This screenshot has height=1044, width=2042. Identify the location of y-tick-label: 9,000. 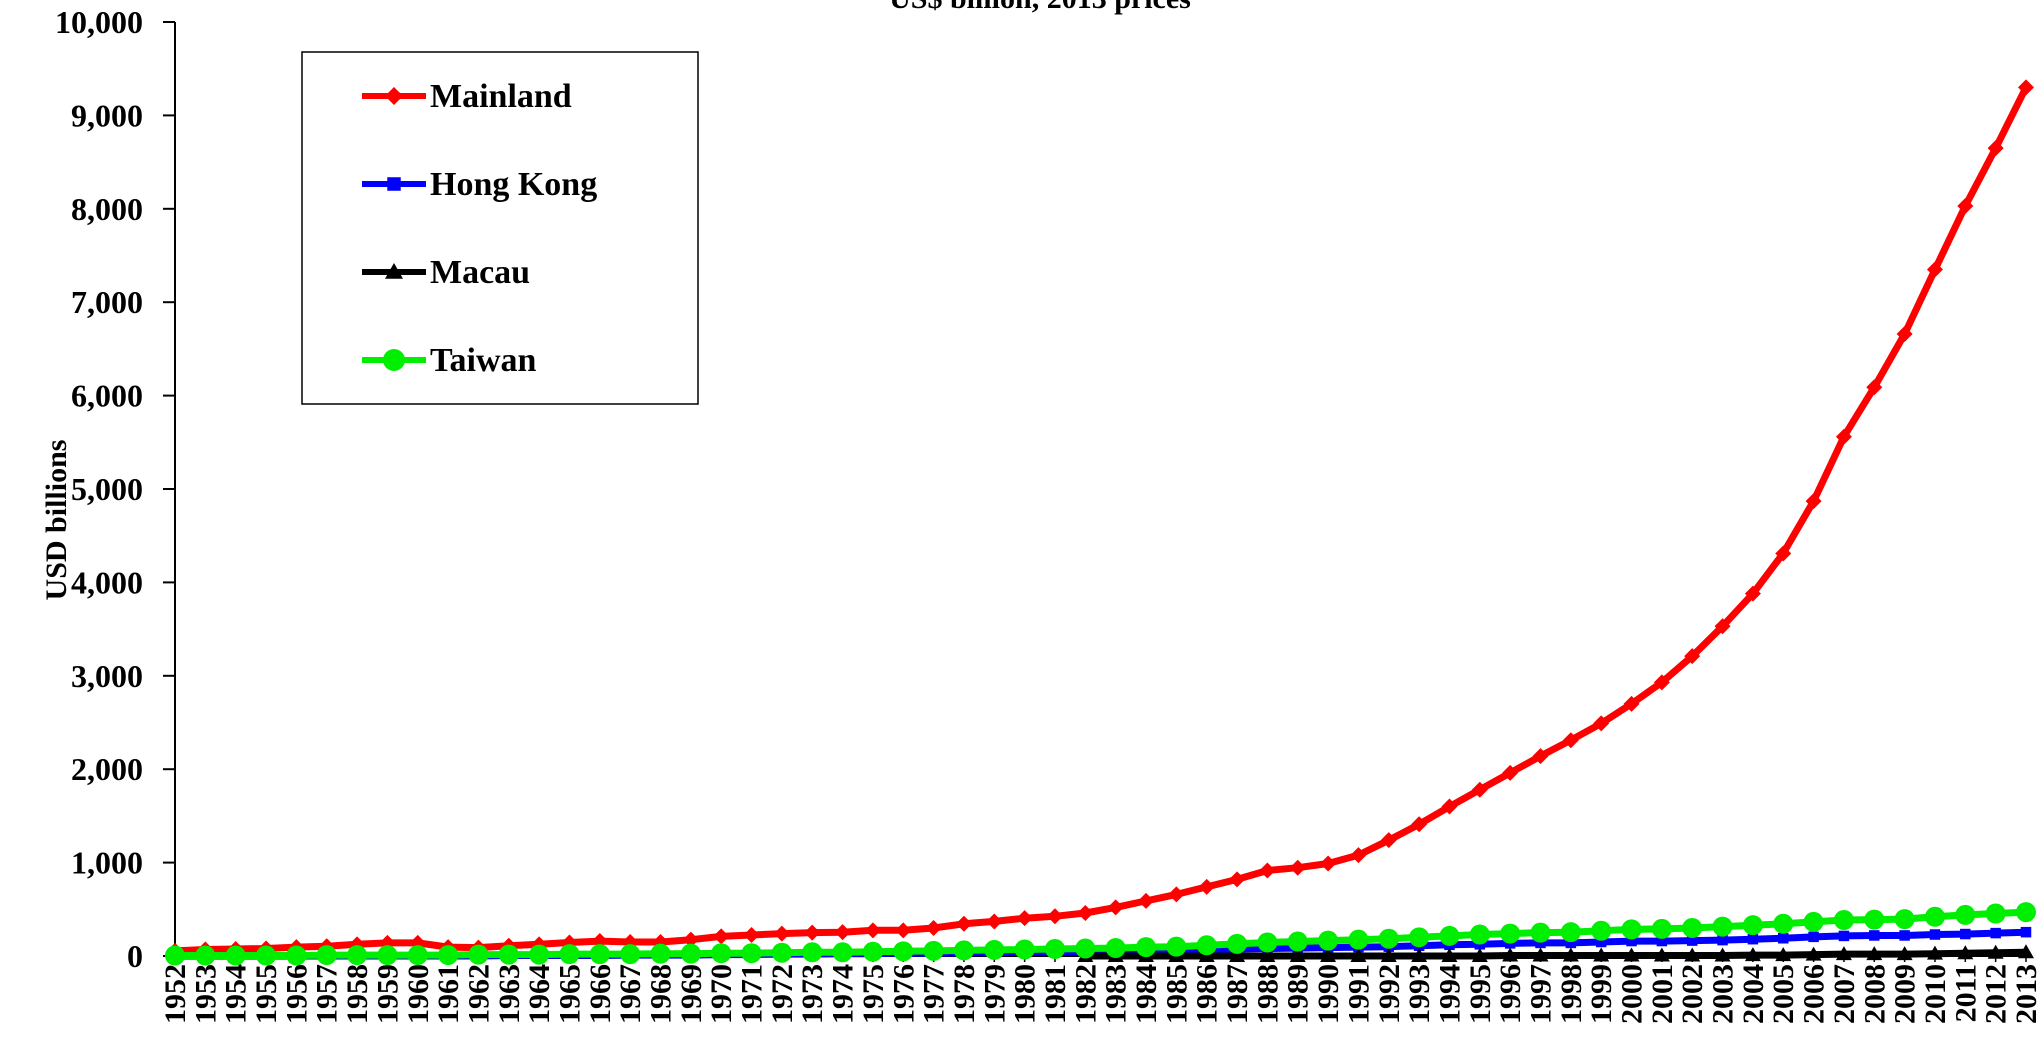
(107, 115).